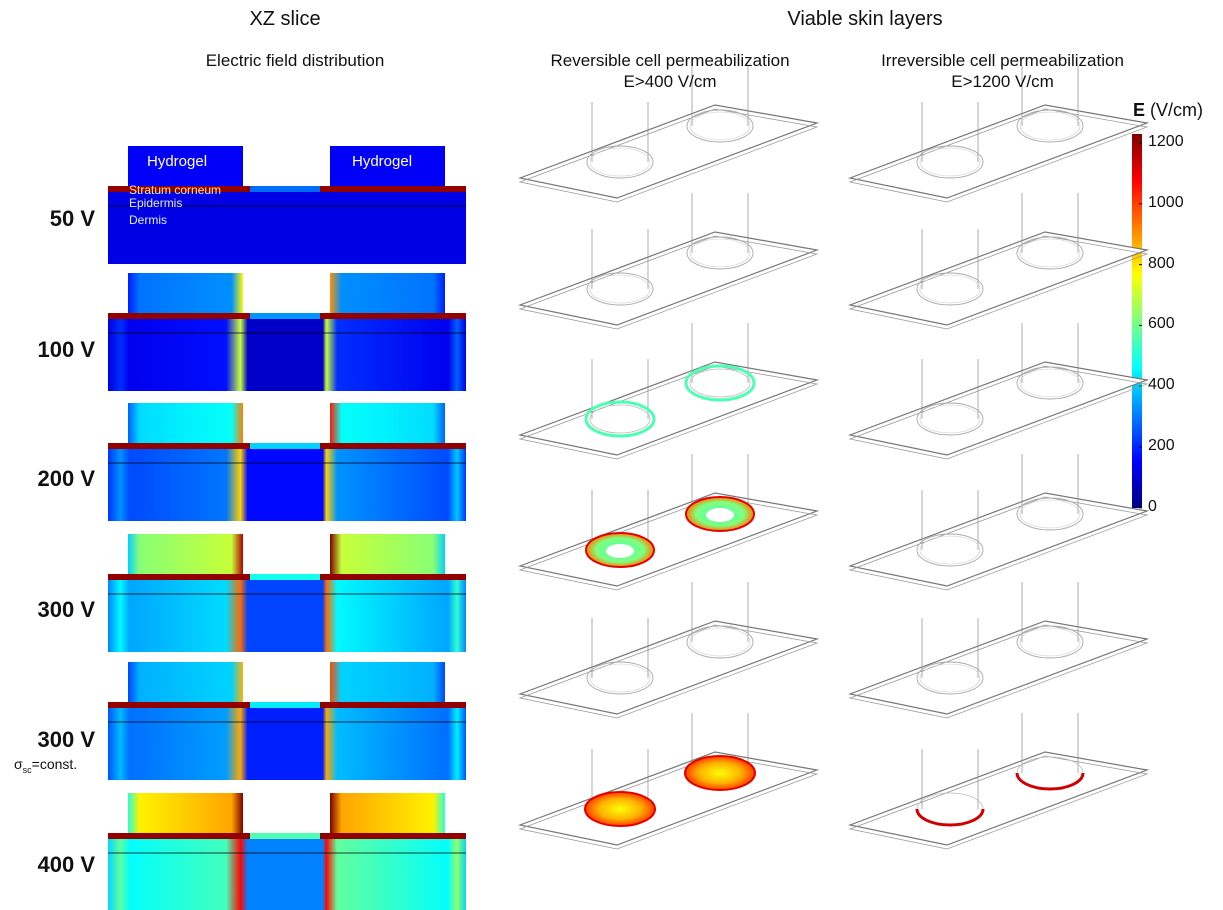 Image resolution: width=1223 pixels, height=910 pixels. Describe the element at coordinates (285, 19) in the screenshot. I see `header-xz-slice: XZ slice` at that location.